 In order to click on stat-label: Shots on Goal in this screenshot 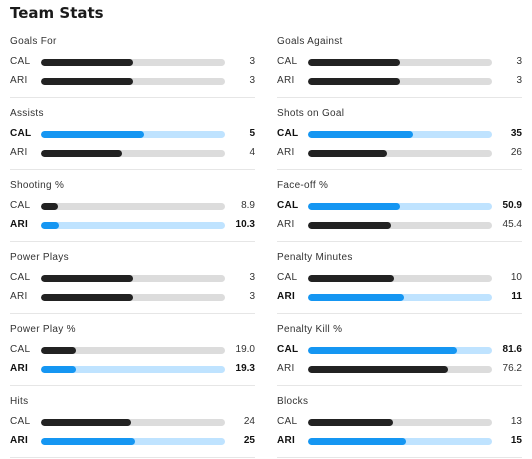, I will do `click(311, 113)`.